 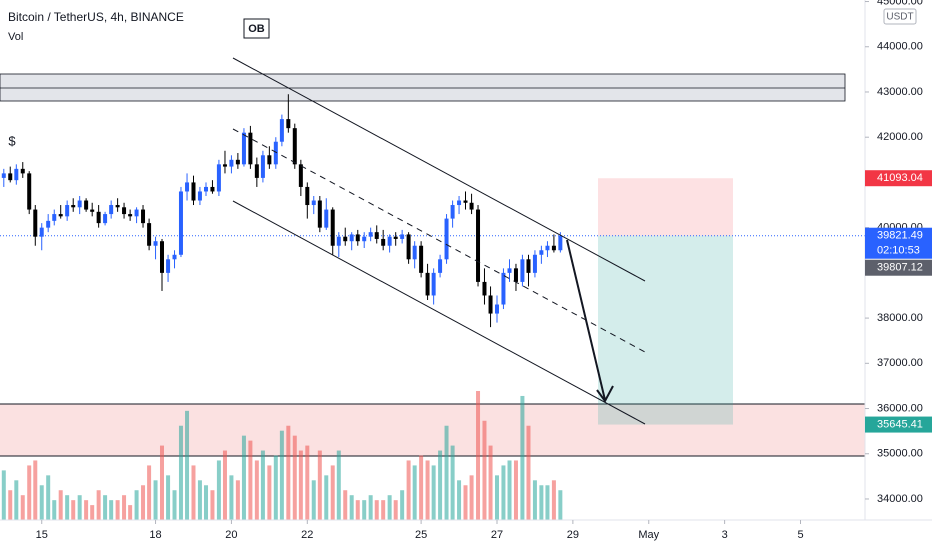 What do you see at coordinates (231, 535) in the screenshot?
I see `x-tick-label: 20` at bounding box center [231, 535].